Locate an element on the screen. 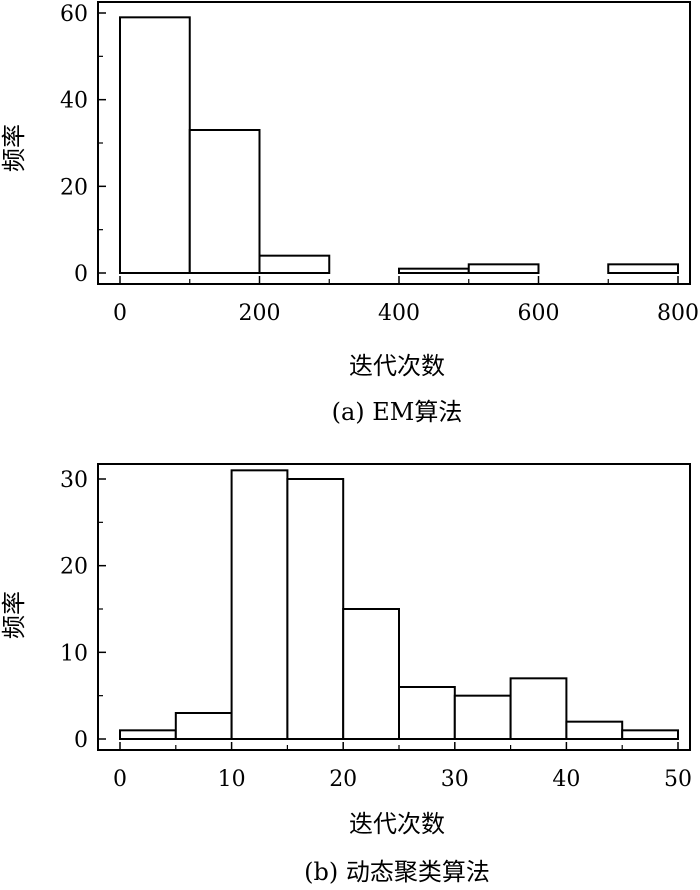 The image size is (700, 890). x-tick-label: 20 is located at coordinates (343, 779).